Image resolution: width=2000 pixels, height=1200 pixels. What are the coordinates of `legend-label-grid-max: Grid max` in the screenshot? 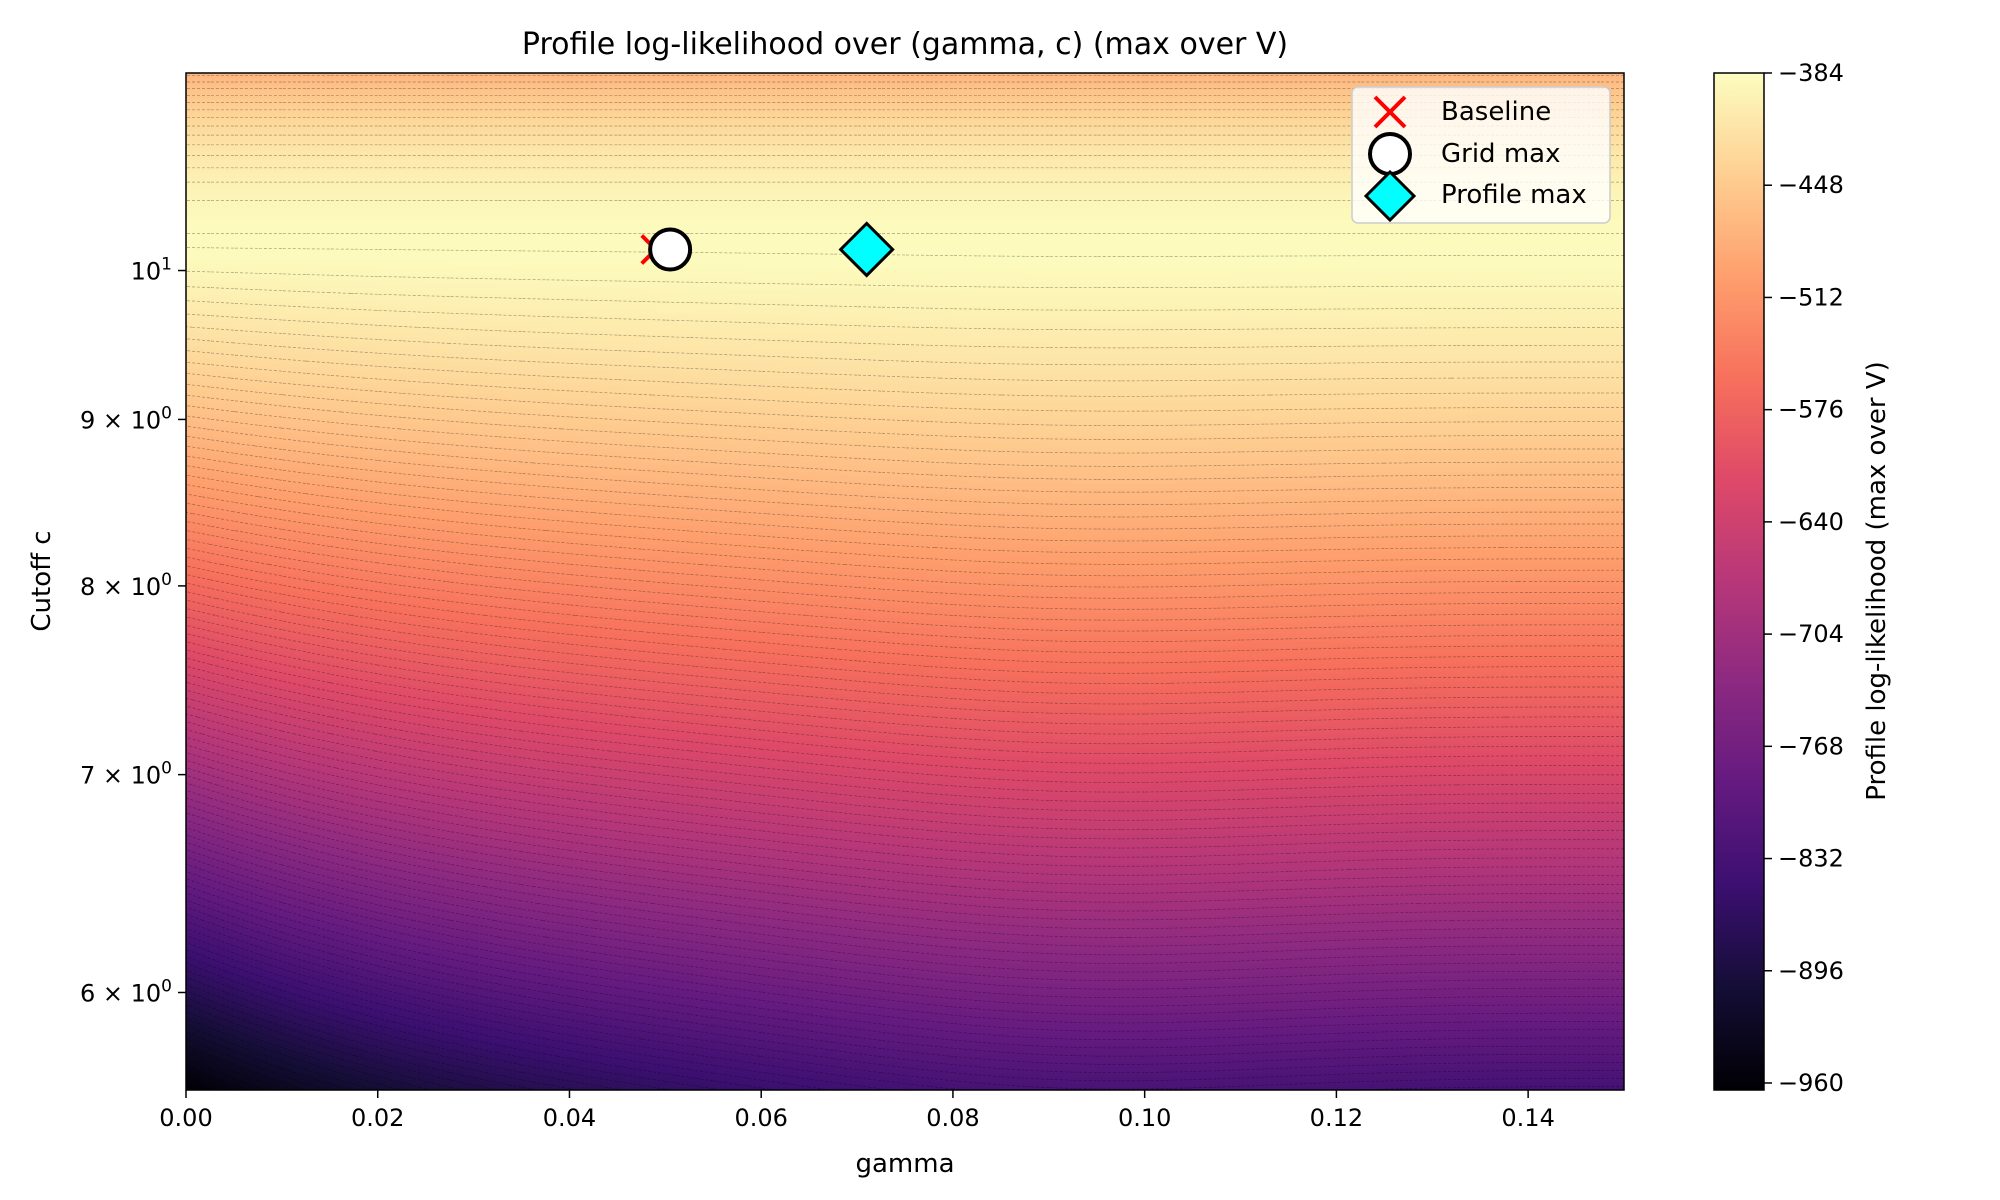 It's located at (1500, 154).